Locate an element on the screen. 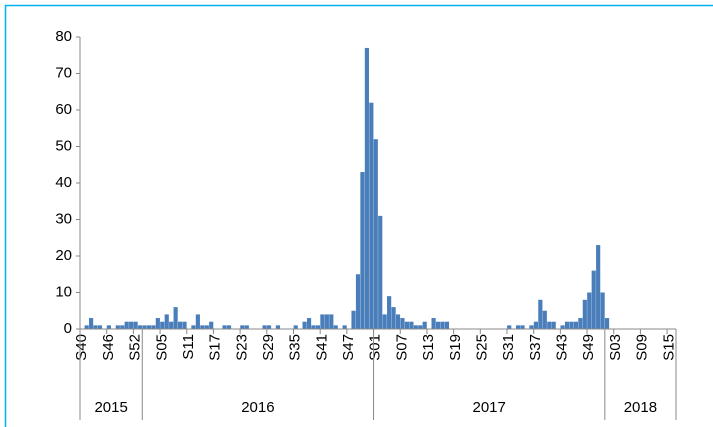 The width and height of the screenshot is (713, 427). x-tick-label: S40 is located at coordinates (81, 347).